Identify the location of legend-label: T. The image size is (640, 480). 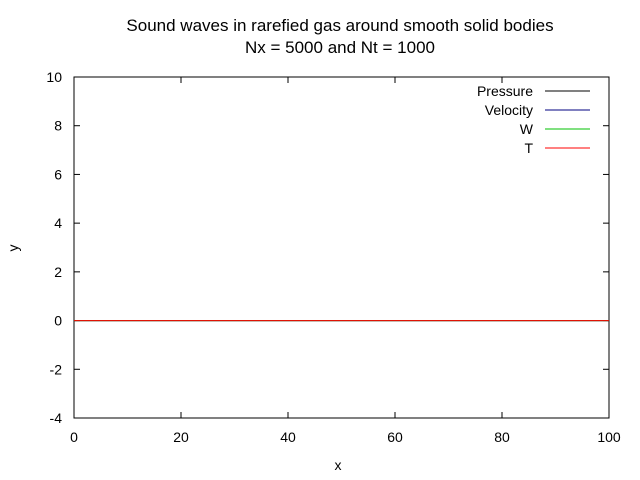
(528, 148).